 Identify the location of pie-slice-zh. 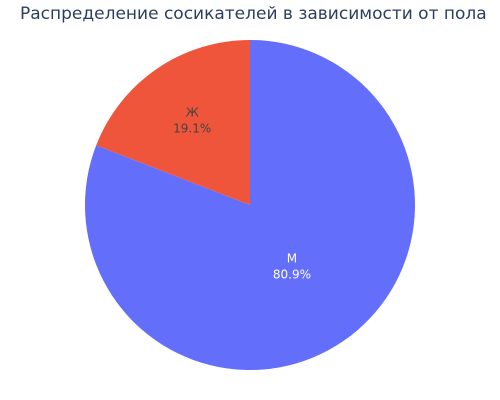
(173, 122).